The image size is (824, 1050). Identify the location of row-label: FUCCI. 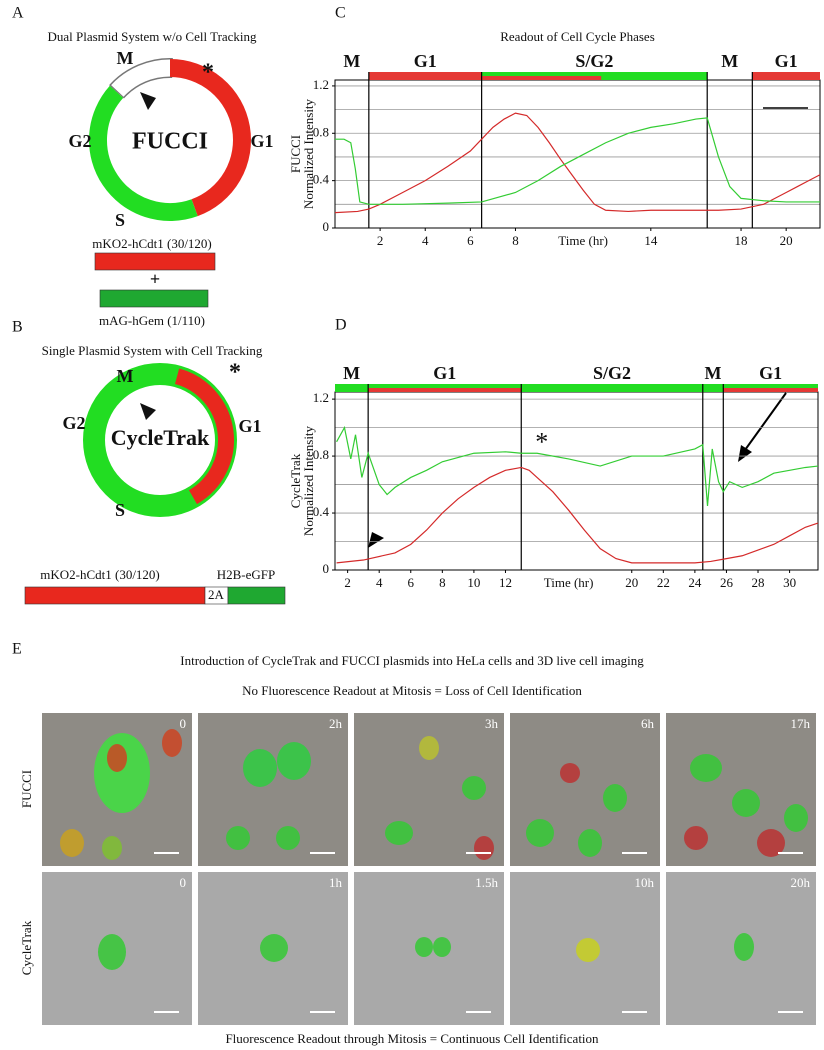
(26, 789).